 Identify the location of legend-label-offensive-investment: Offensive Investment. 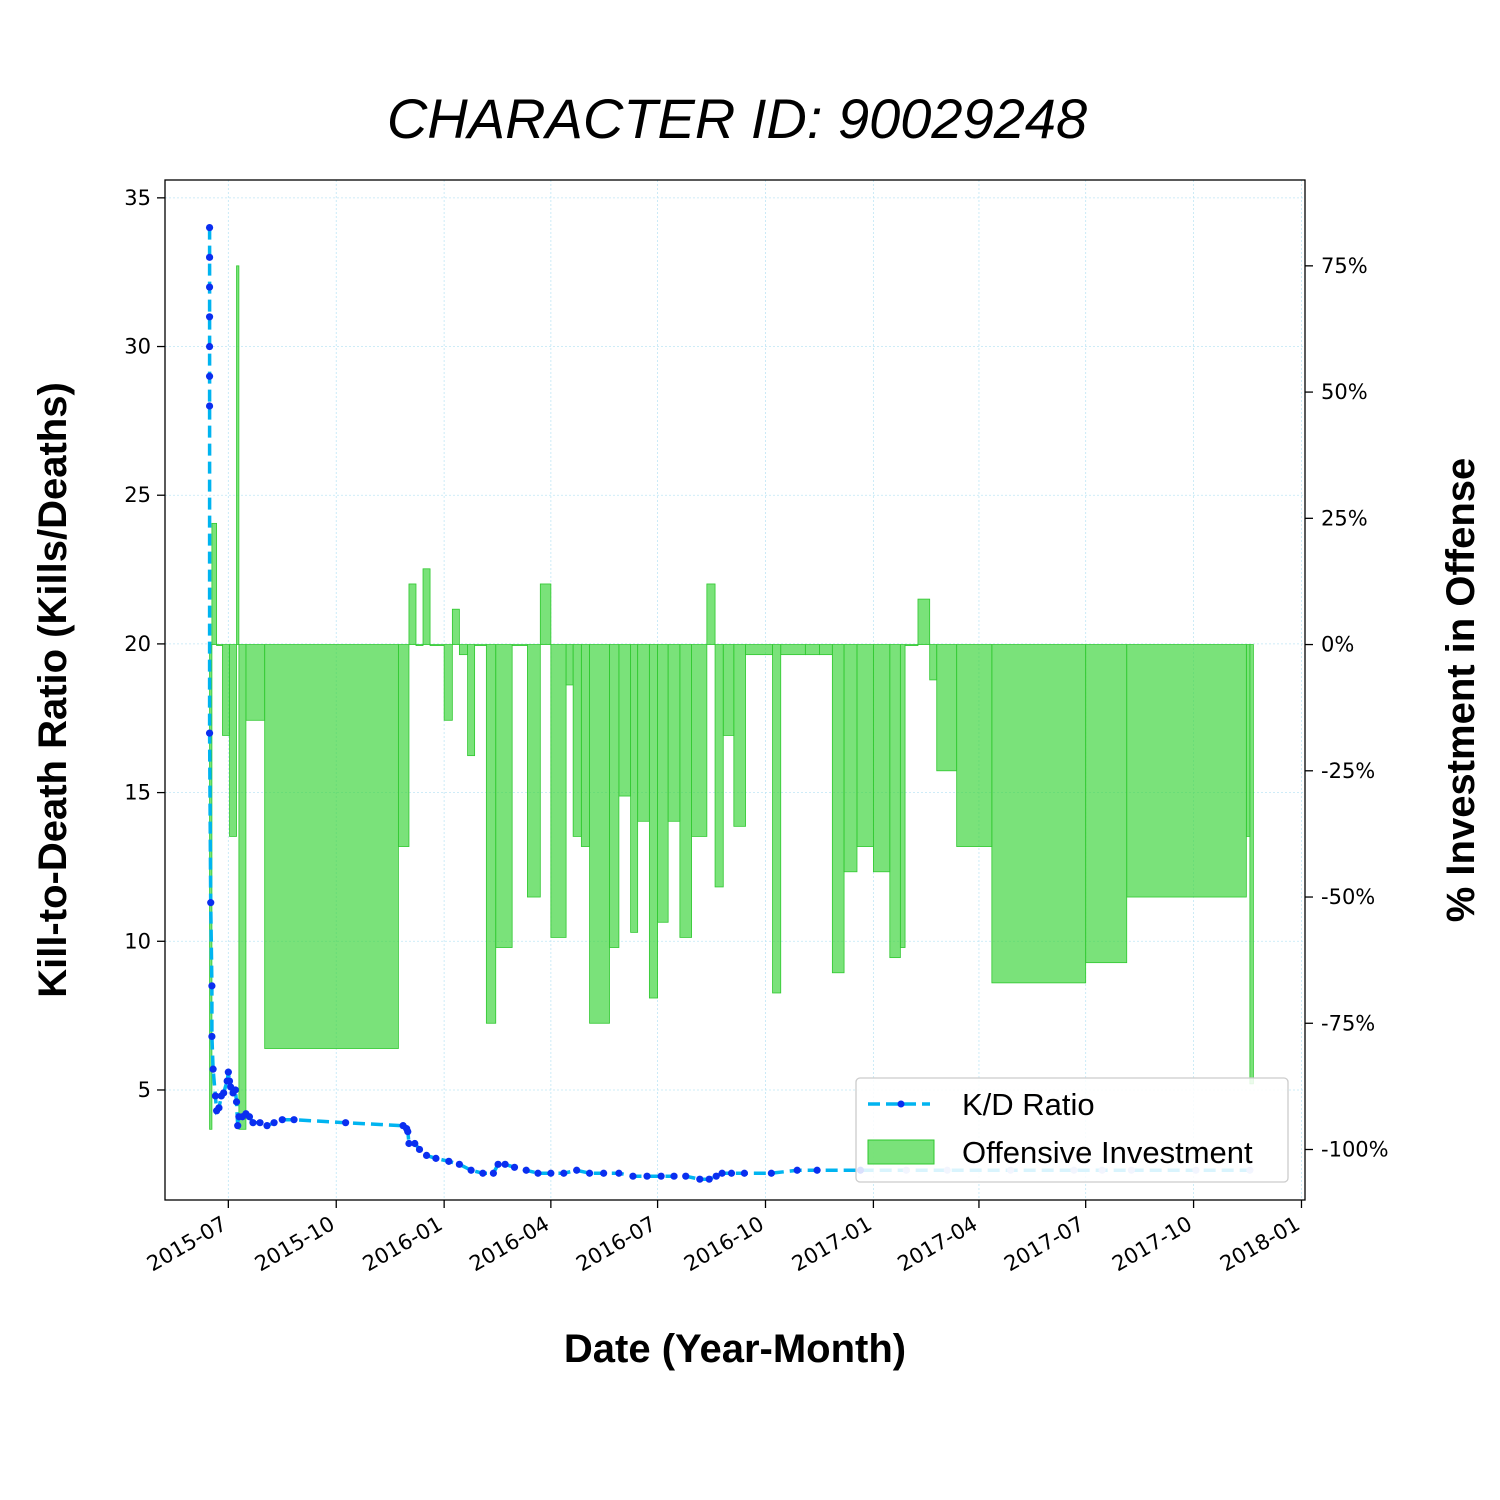
(1107, 1152).